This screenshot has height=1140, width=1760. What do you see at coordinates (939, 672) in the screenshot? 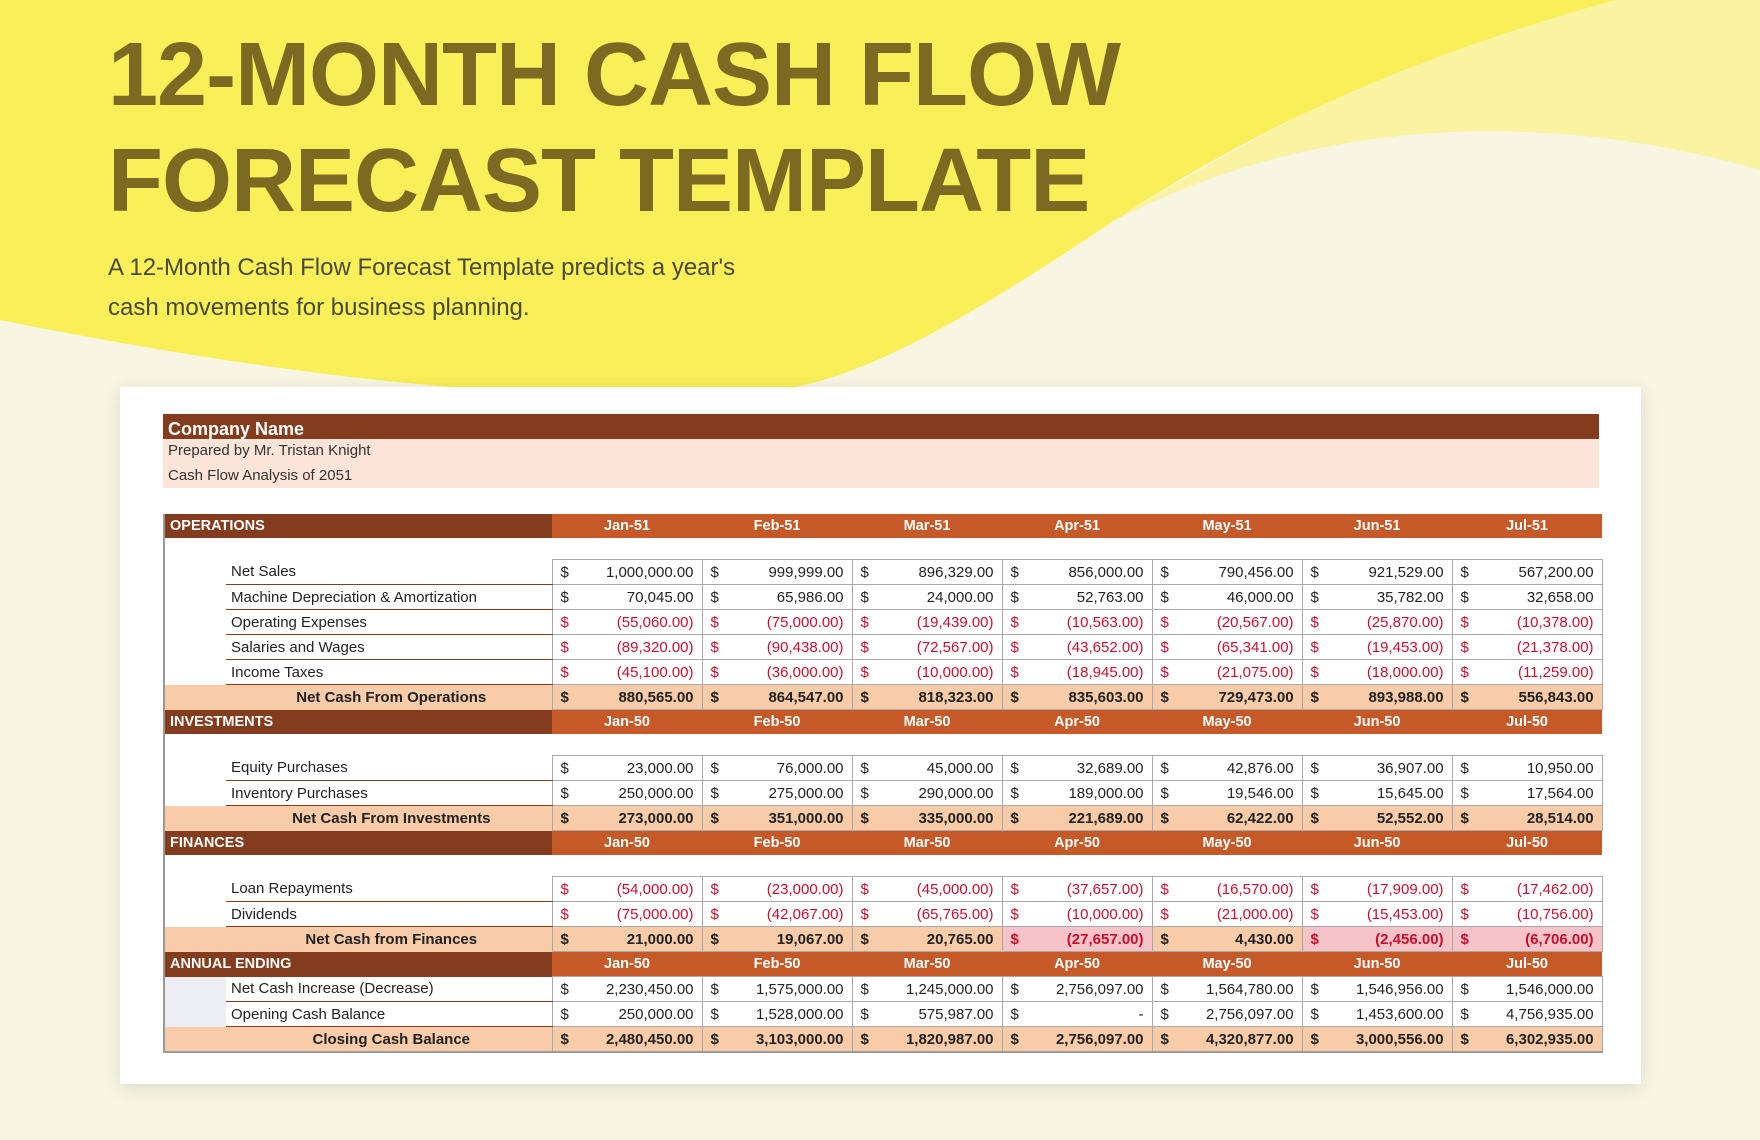
I see `cell-value: (10,000.00)` at bounding box center [939, 672].